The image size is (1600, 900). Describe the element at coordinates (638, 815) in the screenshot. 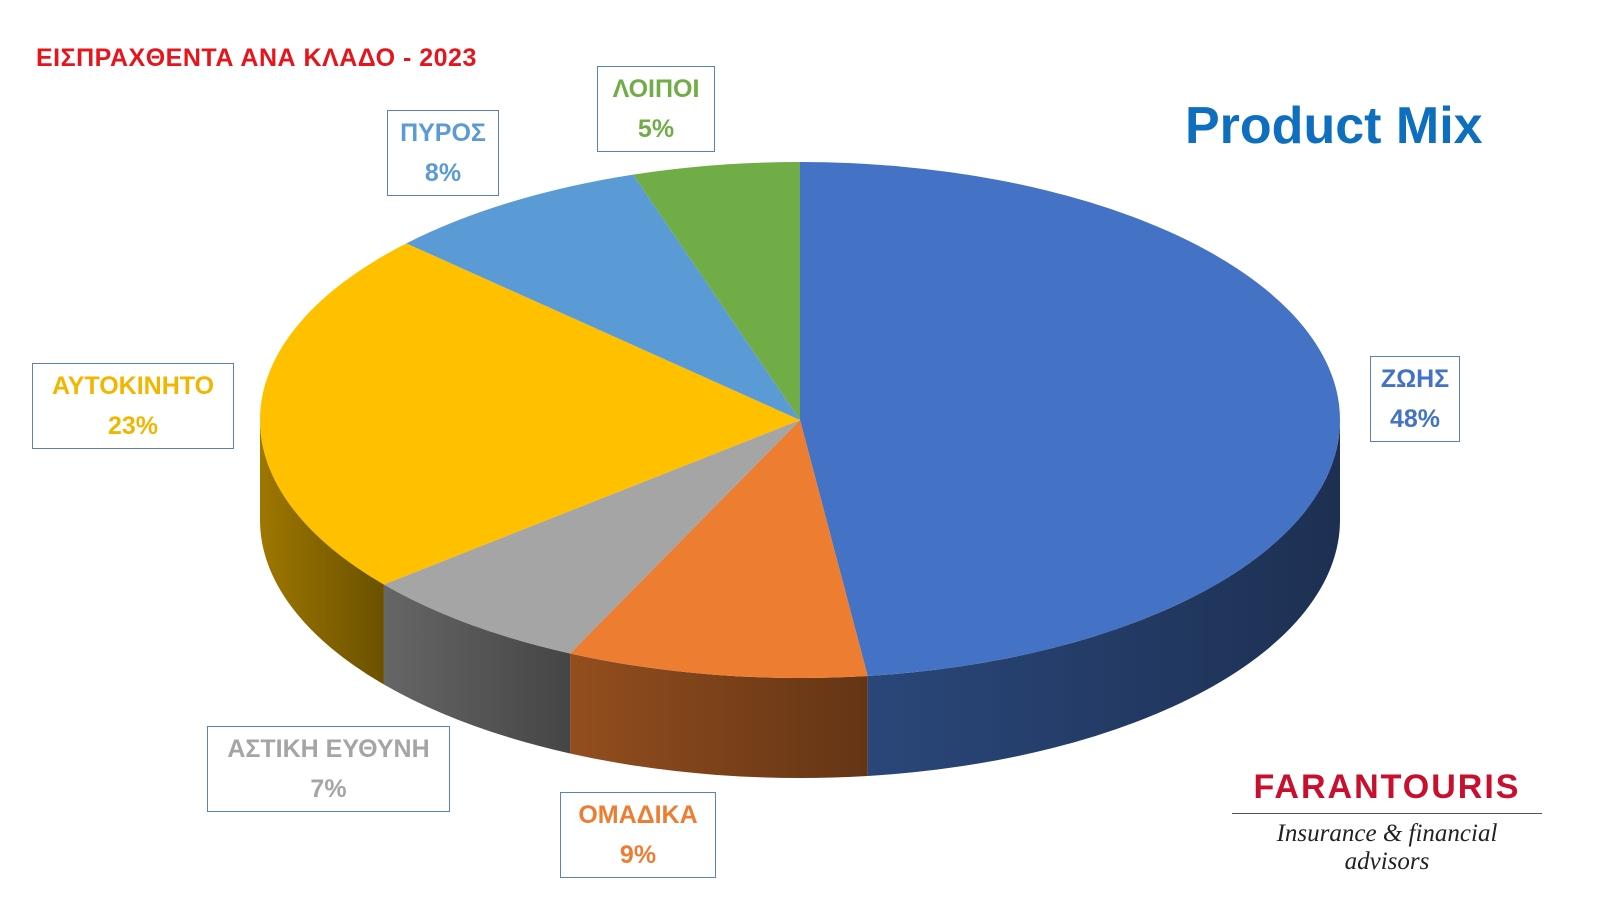

I see `slice-label-name: ΟΜΑΔΙΚΑ` at that location.